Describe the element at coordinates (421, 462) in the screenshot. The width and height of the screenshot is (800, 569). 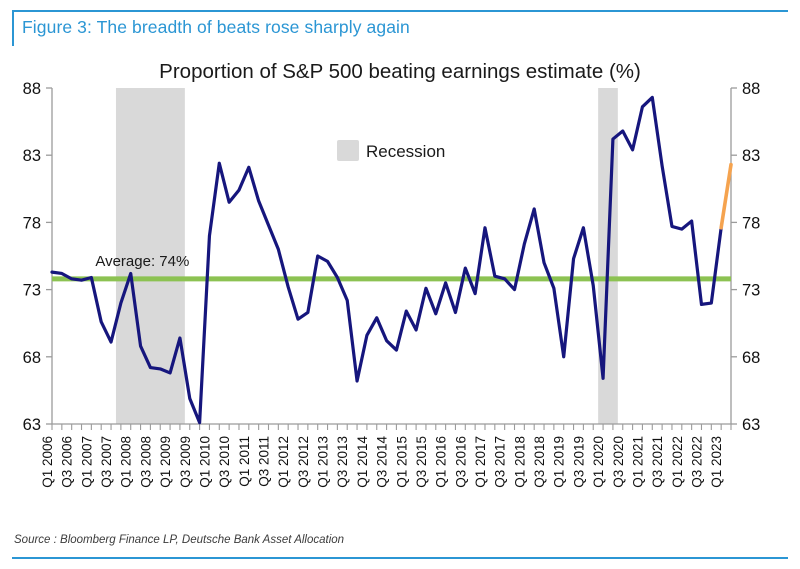
I see `svg-text: Q3 2015` at that location.